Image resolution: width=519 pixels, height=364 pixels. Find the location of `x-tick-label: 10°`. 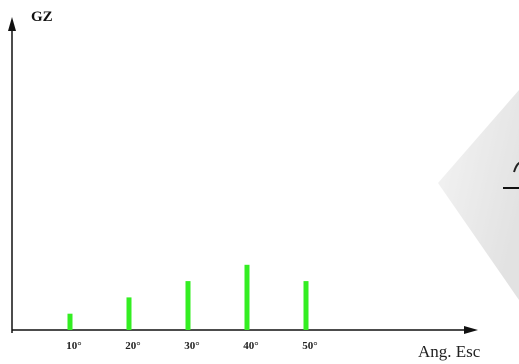

x-tick-label: 10° is located at coordinates (73, 346).